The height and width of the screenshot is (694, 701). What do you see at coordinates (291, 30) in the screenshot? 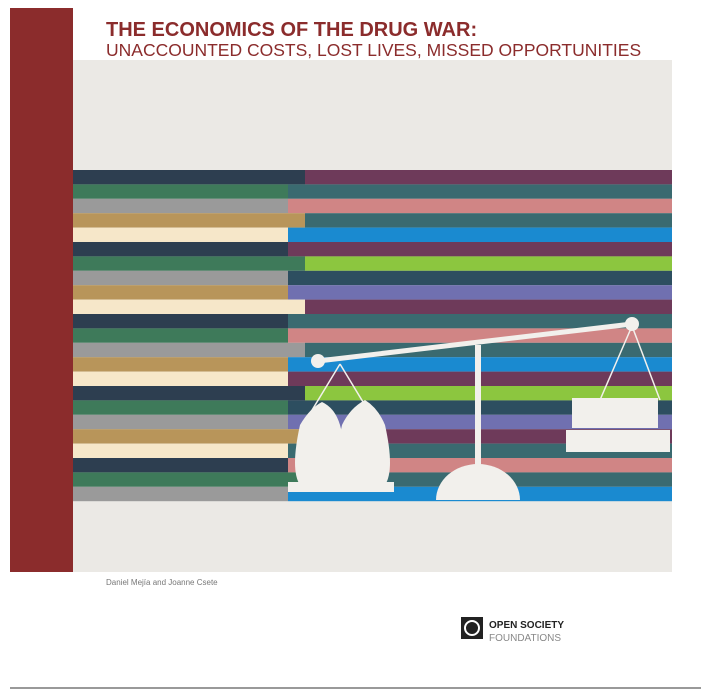
I see `title-line: THE ECONOMICS OF THE DRUG WAR:` at bounding box center [291, 30].